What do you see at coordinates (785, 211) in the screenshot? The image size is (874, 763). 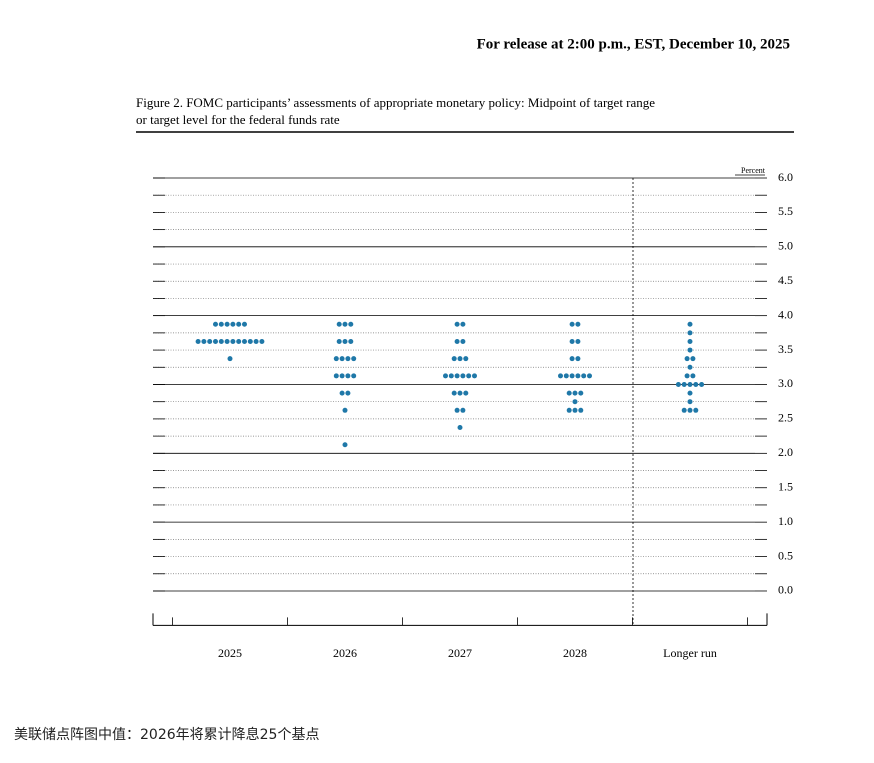 I see `y-tick-label: 5.5` at bounding box center [785, 211].